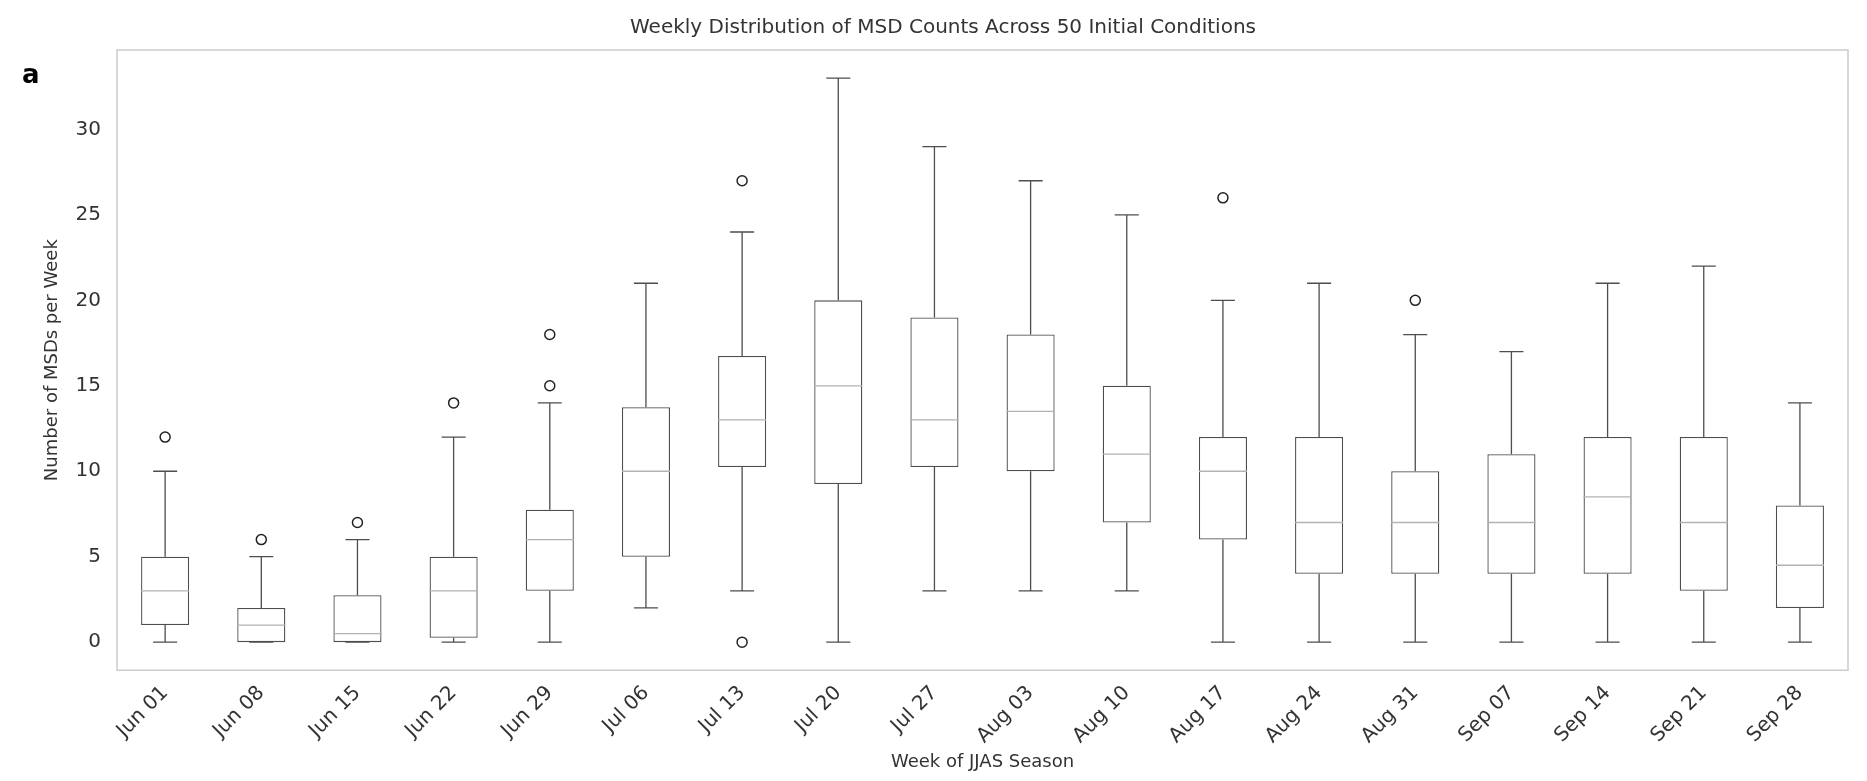 The width and height of the screenshot is (1867, 781). Describe the element at coordinates (943, 26) in the screenshot. I see `chart-title: Weekly Distribution of MSD Counts Across 50 Initial Conditions` at that location.